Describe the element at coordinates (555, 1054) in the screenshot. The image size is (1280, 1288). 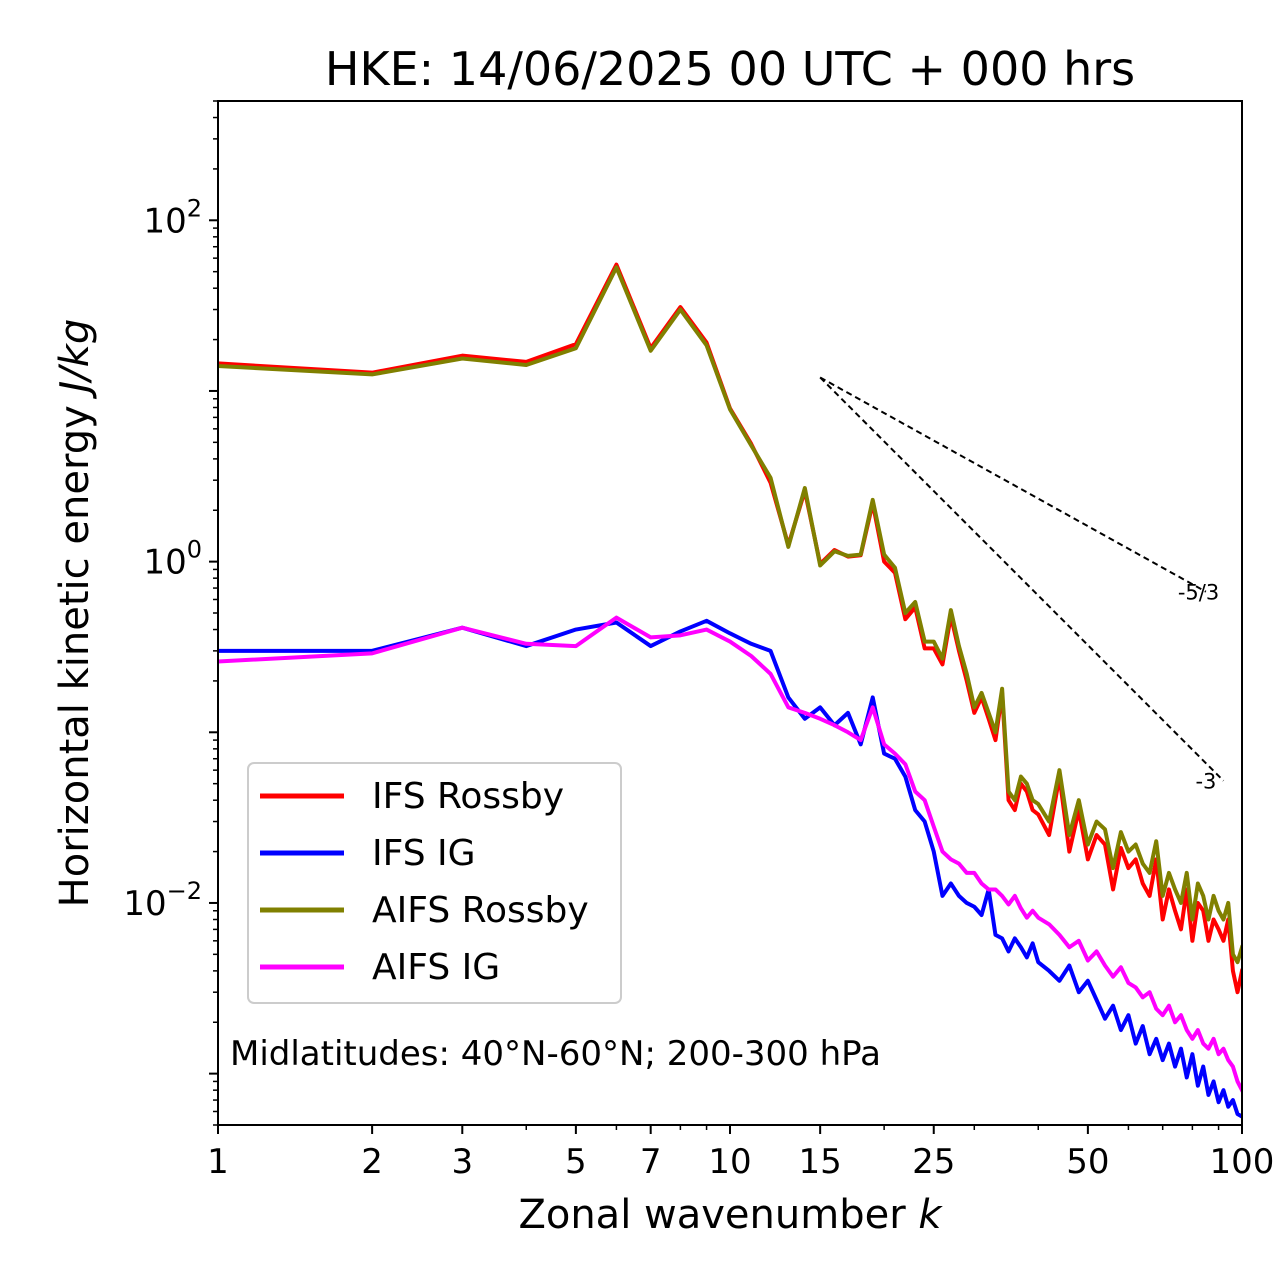
I see `region-annotation: Midlatitudes: 40°N-60°N; 200-300 hPa` at that location.